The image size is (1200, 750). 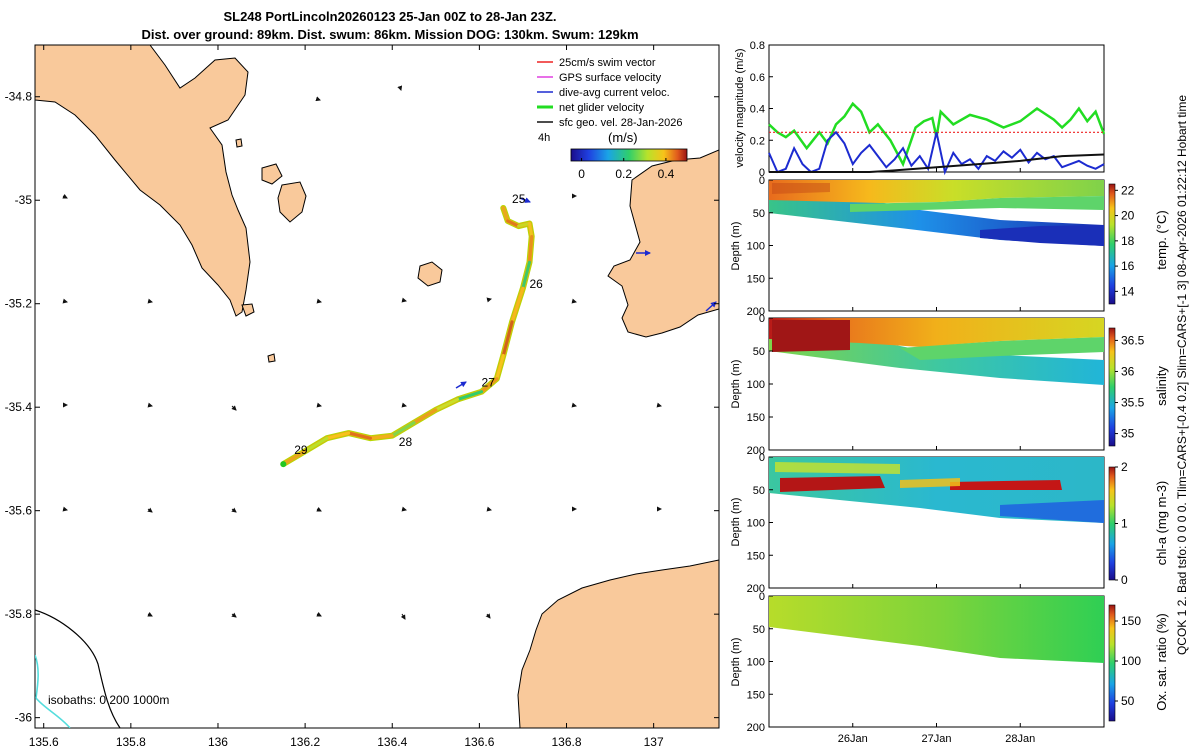 I want to click on velocity-panel: 0 0.2 0.4 0.6 0.8 velocity magnitude (m/s), so click(x=920, y=109).